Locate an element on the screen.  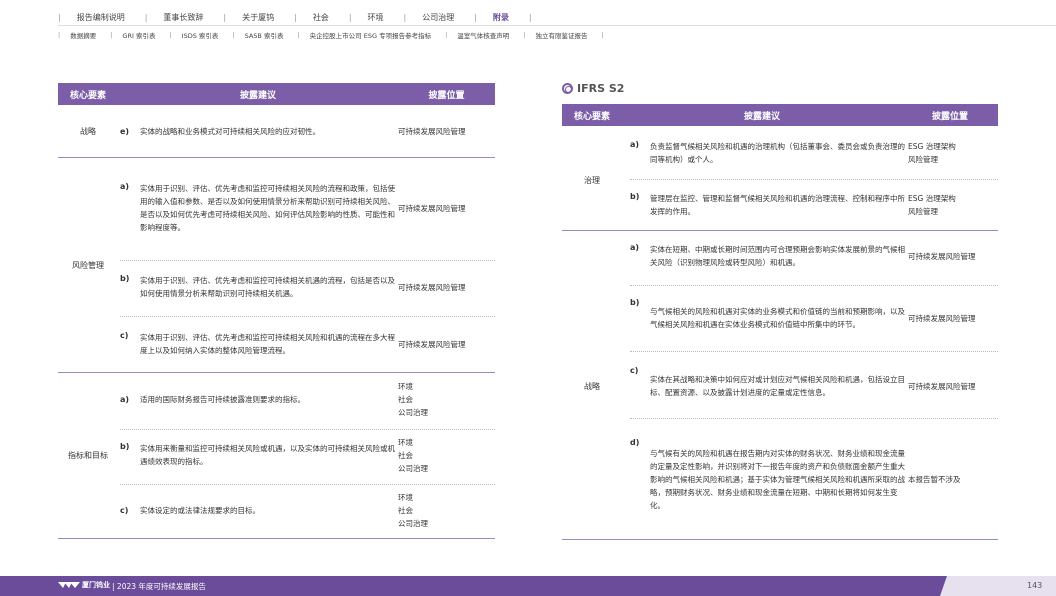
nav-divider is located at coordinates (557, 25).